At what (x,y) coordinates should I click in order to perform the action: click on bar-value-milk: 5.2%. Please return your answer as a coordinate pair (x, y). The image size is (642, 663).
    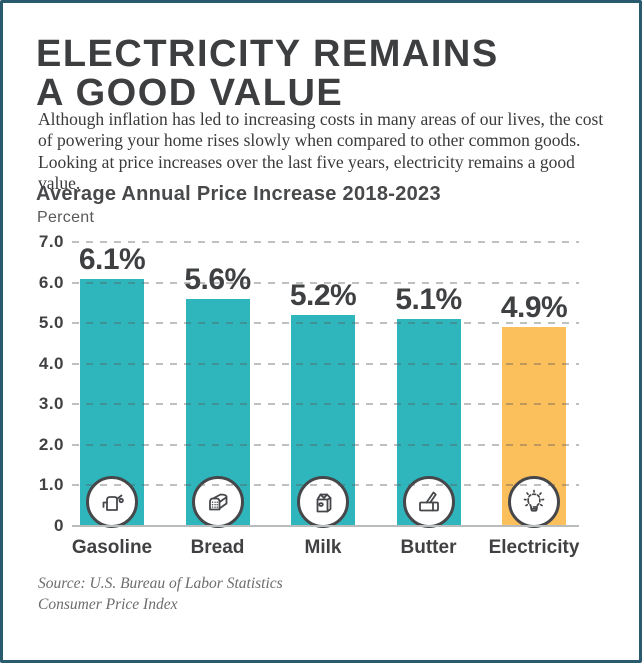
    Looking at the image, I should click on (323, 296).